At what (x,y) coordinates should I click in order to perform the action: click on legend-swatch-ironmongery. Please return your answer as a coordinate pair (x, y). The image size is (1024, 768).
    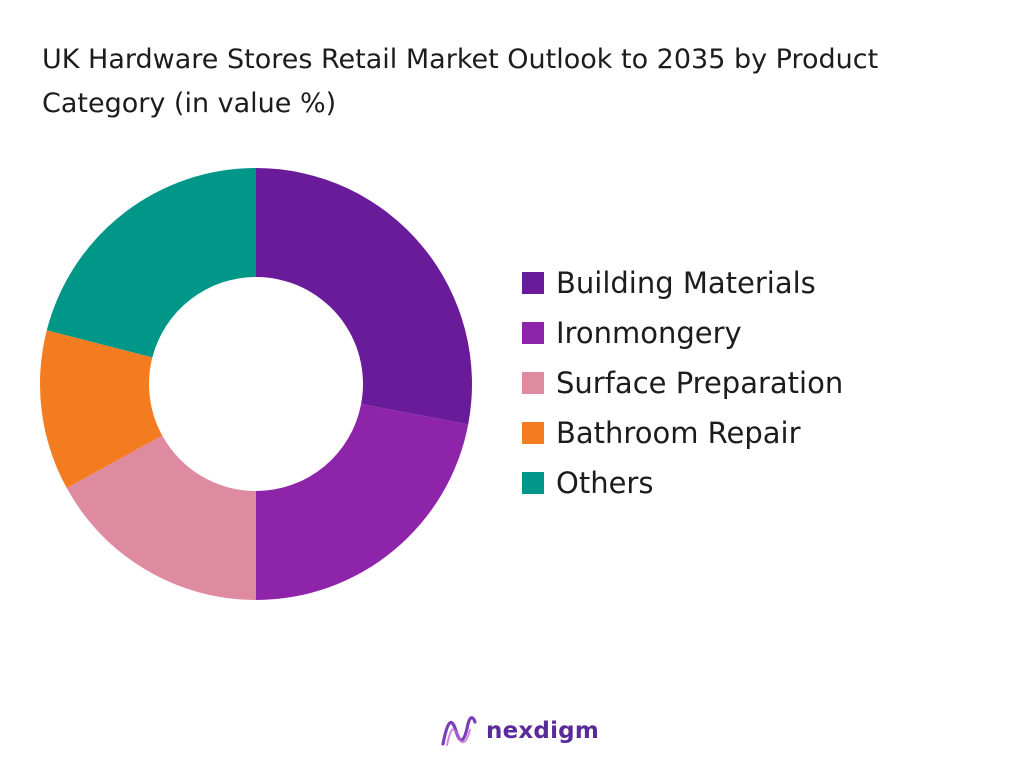
    Looking at the image, I should click on (533, 333).